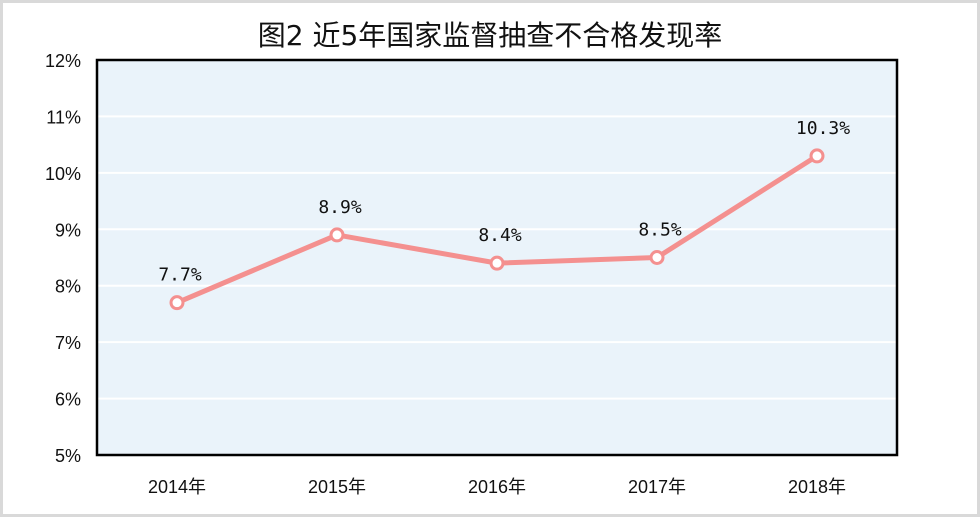 This screenshot has height=517, width=980. I want to click on y-tick-label: 8%, so click(68, 287).